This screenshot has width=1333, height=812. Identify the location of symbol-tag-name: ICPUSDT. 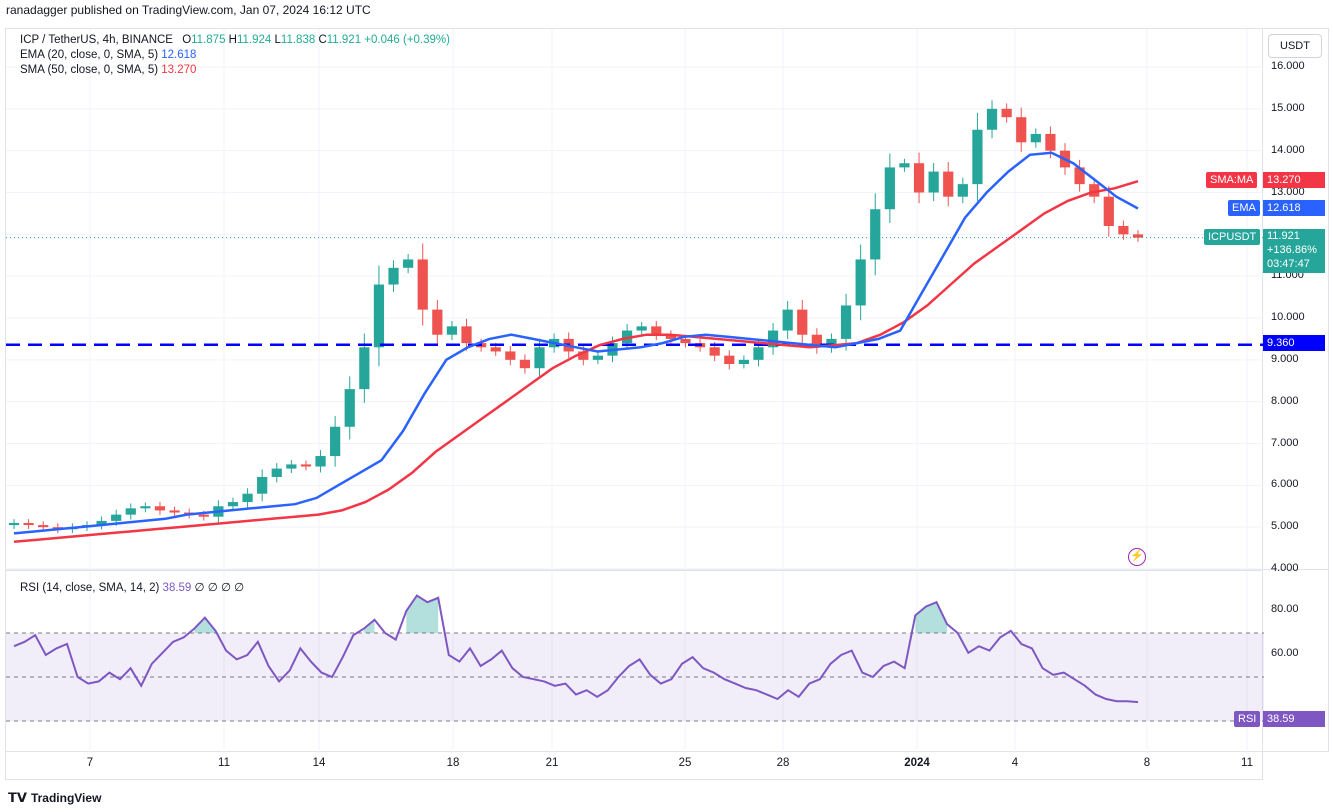
(1232, 237).